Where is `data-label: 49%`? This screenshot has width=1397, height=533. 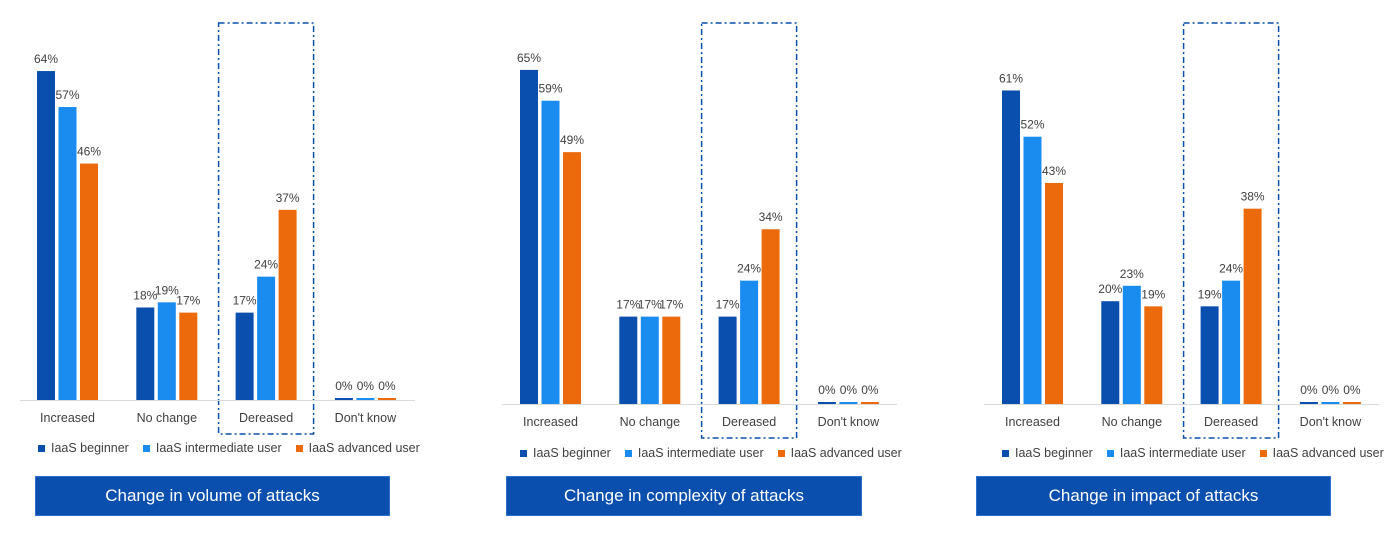
data-label: 49% is located at coordinates (572, 140).